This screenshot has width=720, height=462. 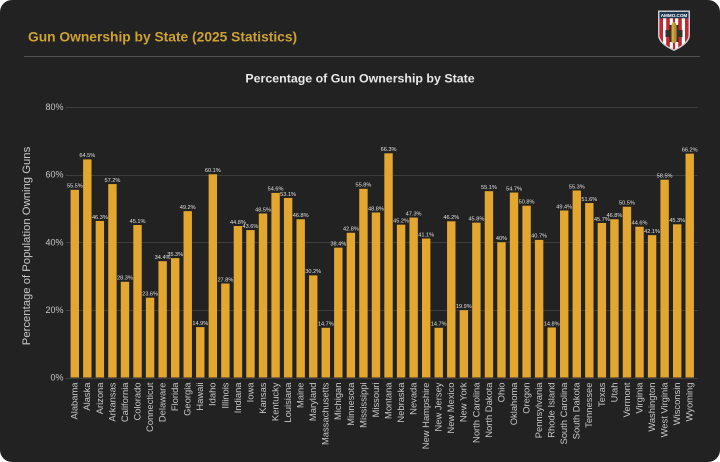 What do you see at coordinates (476, 219) in the screenshot?
I see `svg-text: 45.8%` at bounding box center [476, 219].